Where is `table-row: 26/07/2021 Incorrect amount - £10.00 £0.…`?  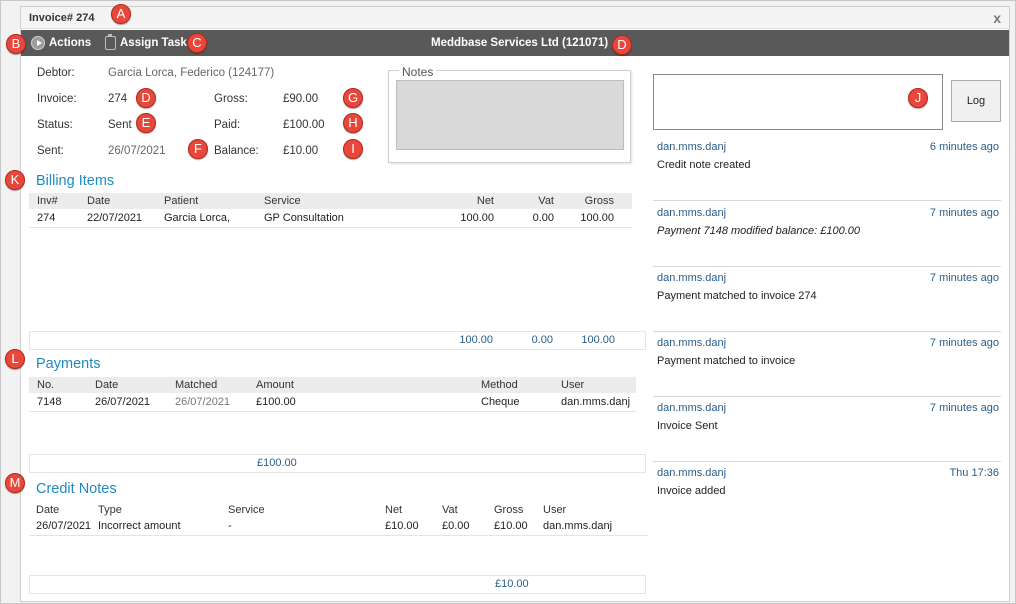 table-row: 26/07/2021 Incorrect amount - £10.00 £0.… is located at coordinates (338, 527).